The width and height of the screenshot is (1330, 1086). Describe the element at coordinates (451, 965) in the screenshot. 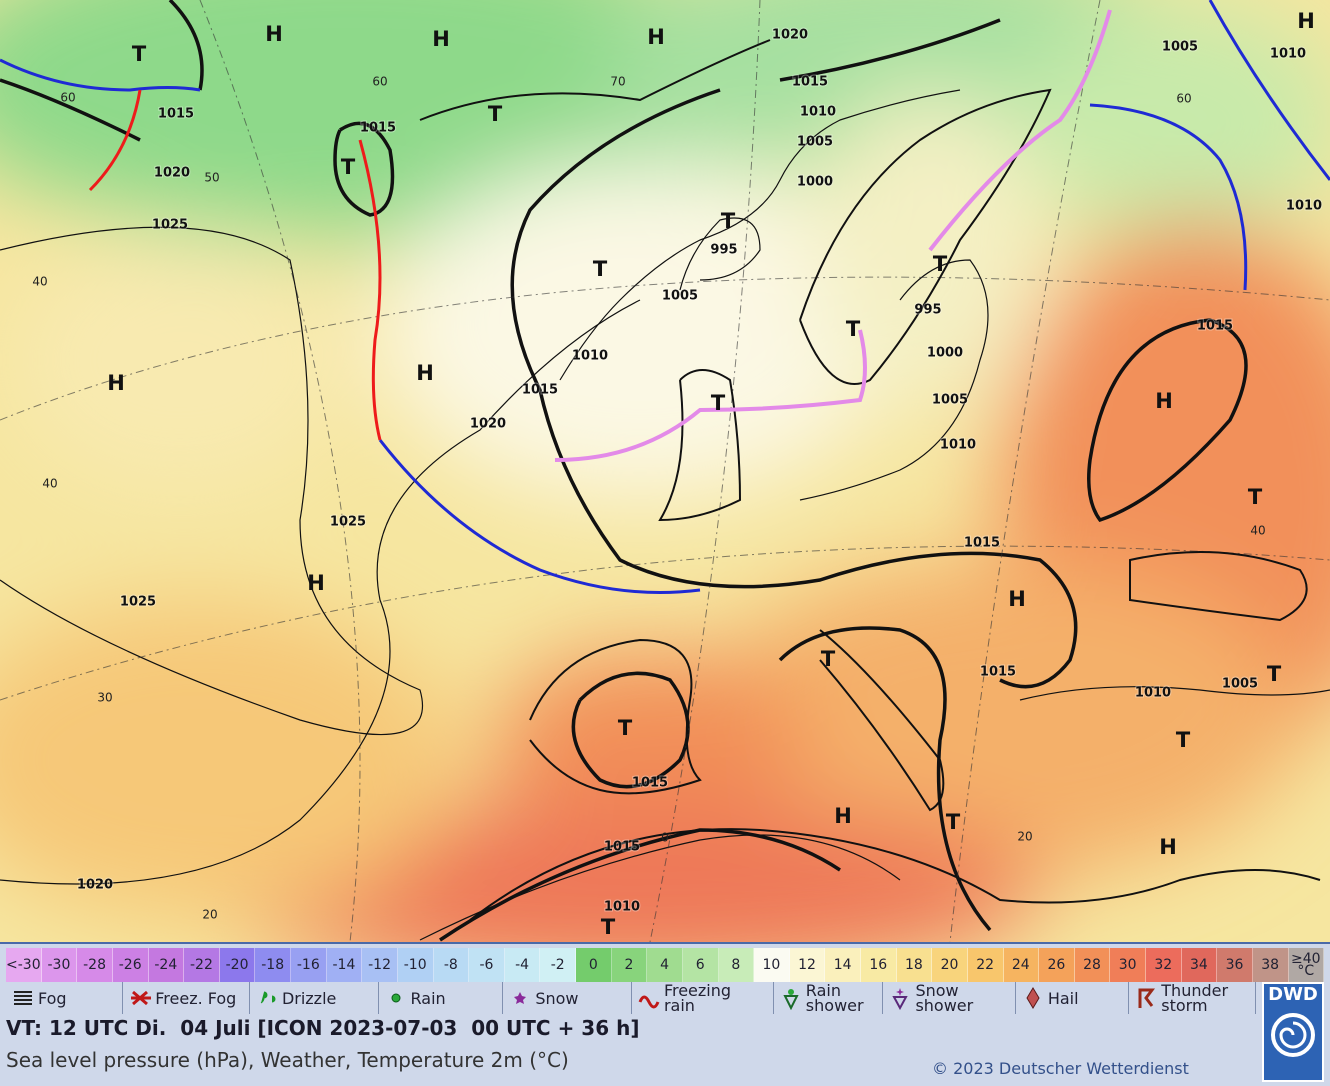

I see `scale-cell: -8` at that location.